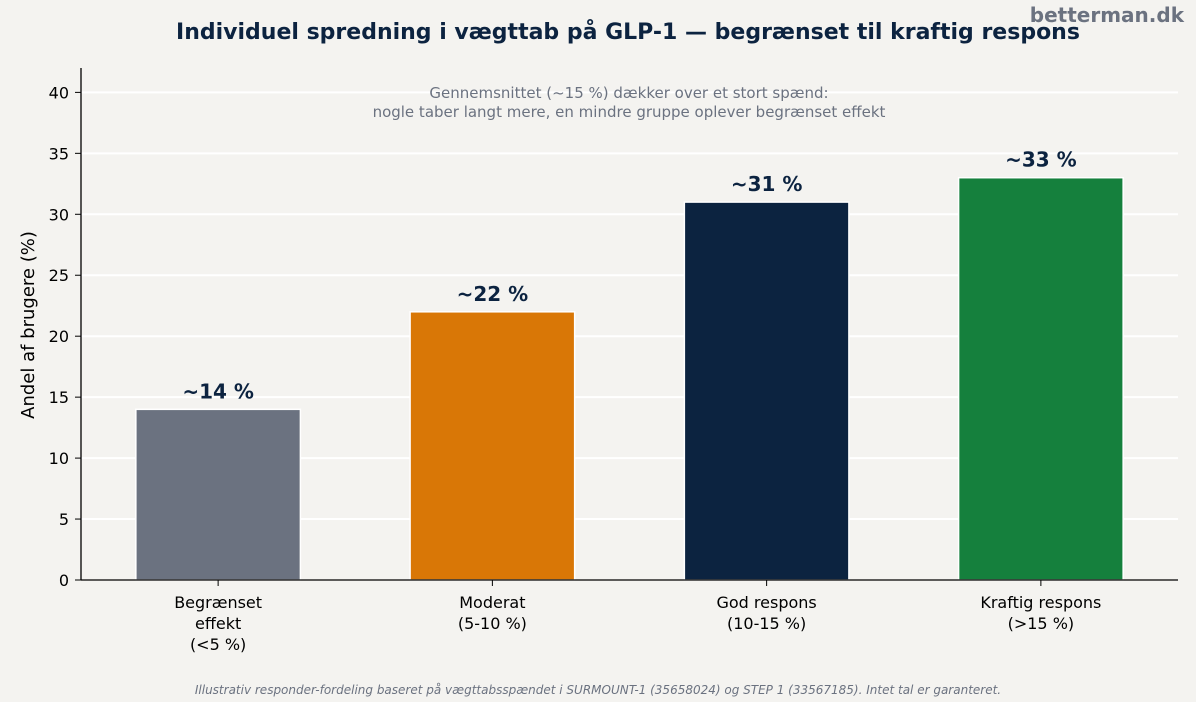  Describe the element at coordinates (64, 519) in the screenshot. I see `y-tick-label: 5` at that location.